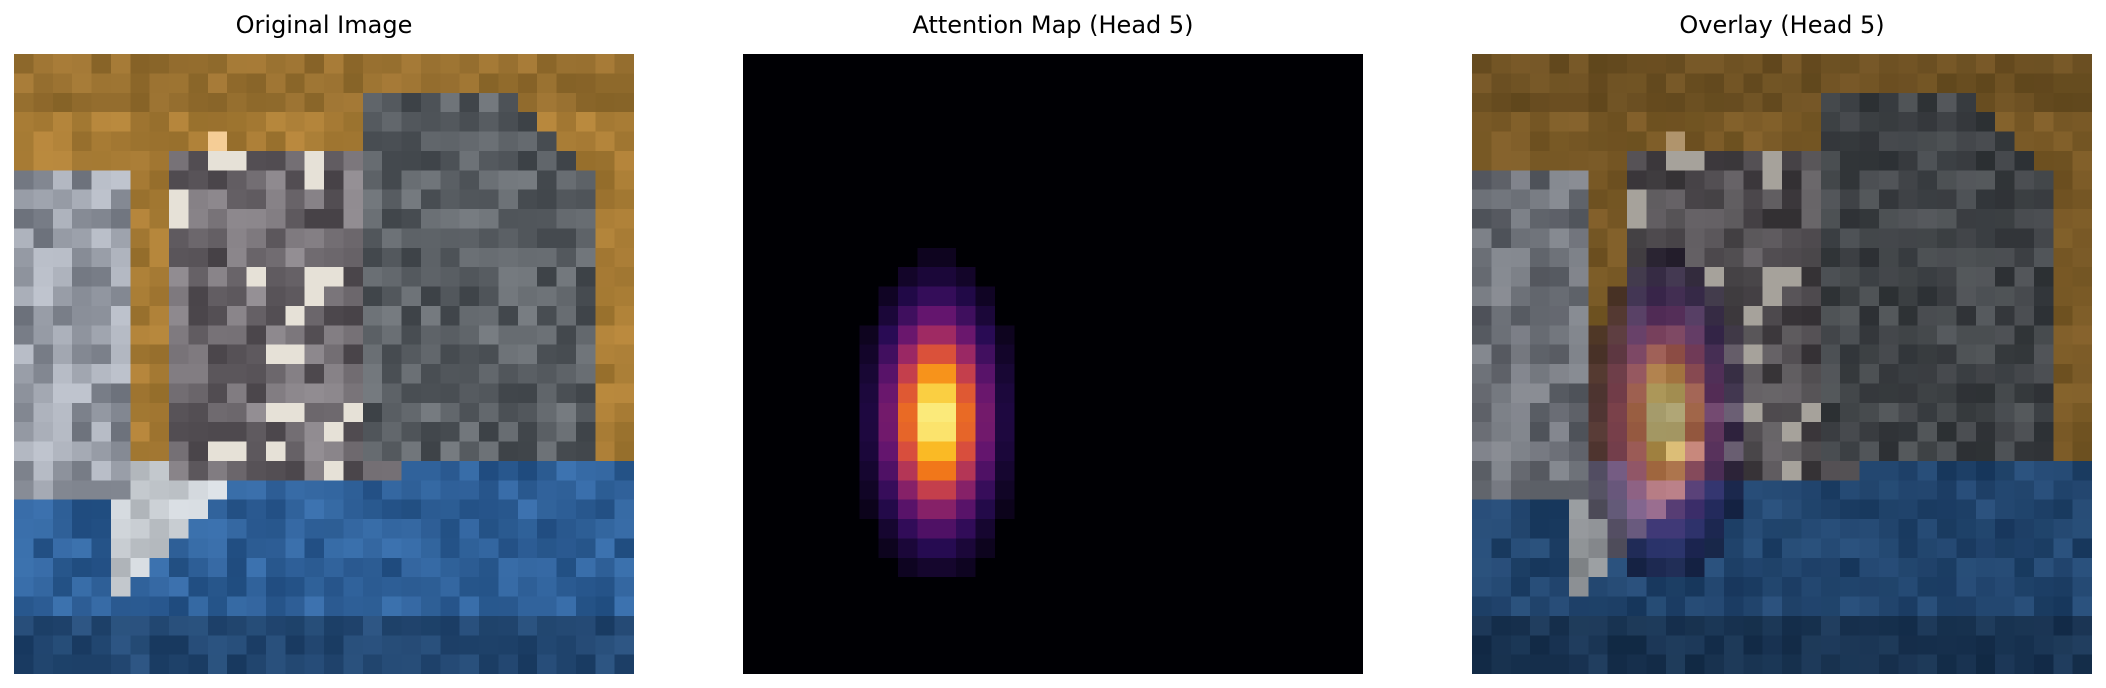 This screenshot has width=2106, height=688. Describe the element at coordinates (324, 25) in the screenshot. I see `original-image-title: Original Image` at that location.